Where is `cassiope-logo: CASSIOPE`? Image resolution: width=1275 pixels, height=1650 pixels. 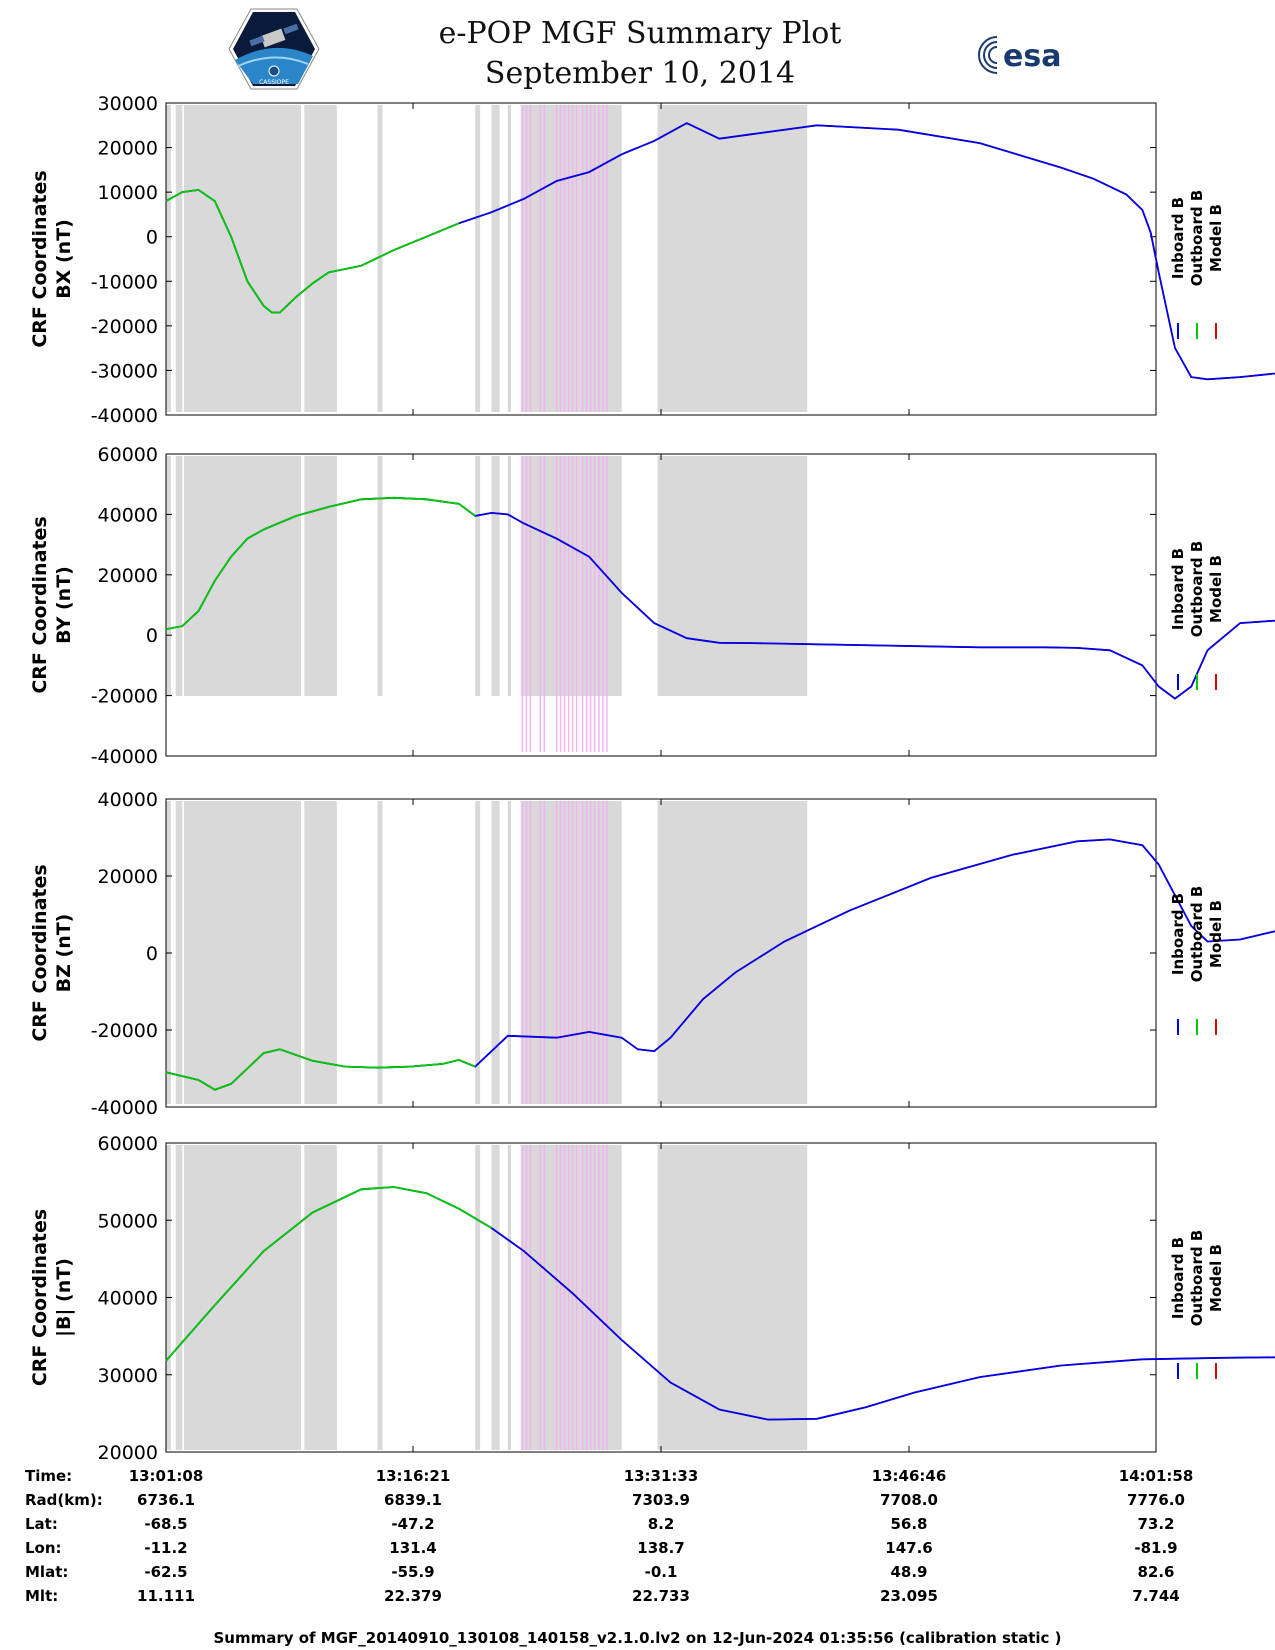 cassiope-logo: CASSIOPE is located at coordinates (274, 51).